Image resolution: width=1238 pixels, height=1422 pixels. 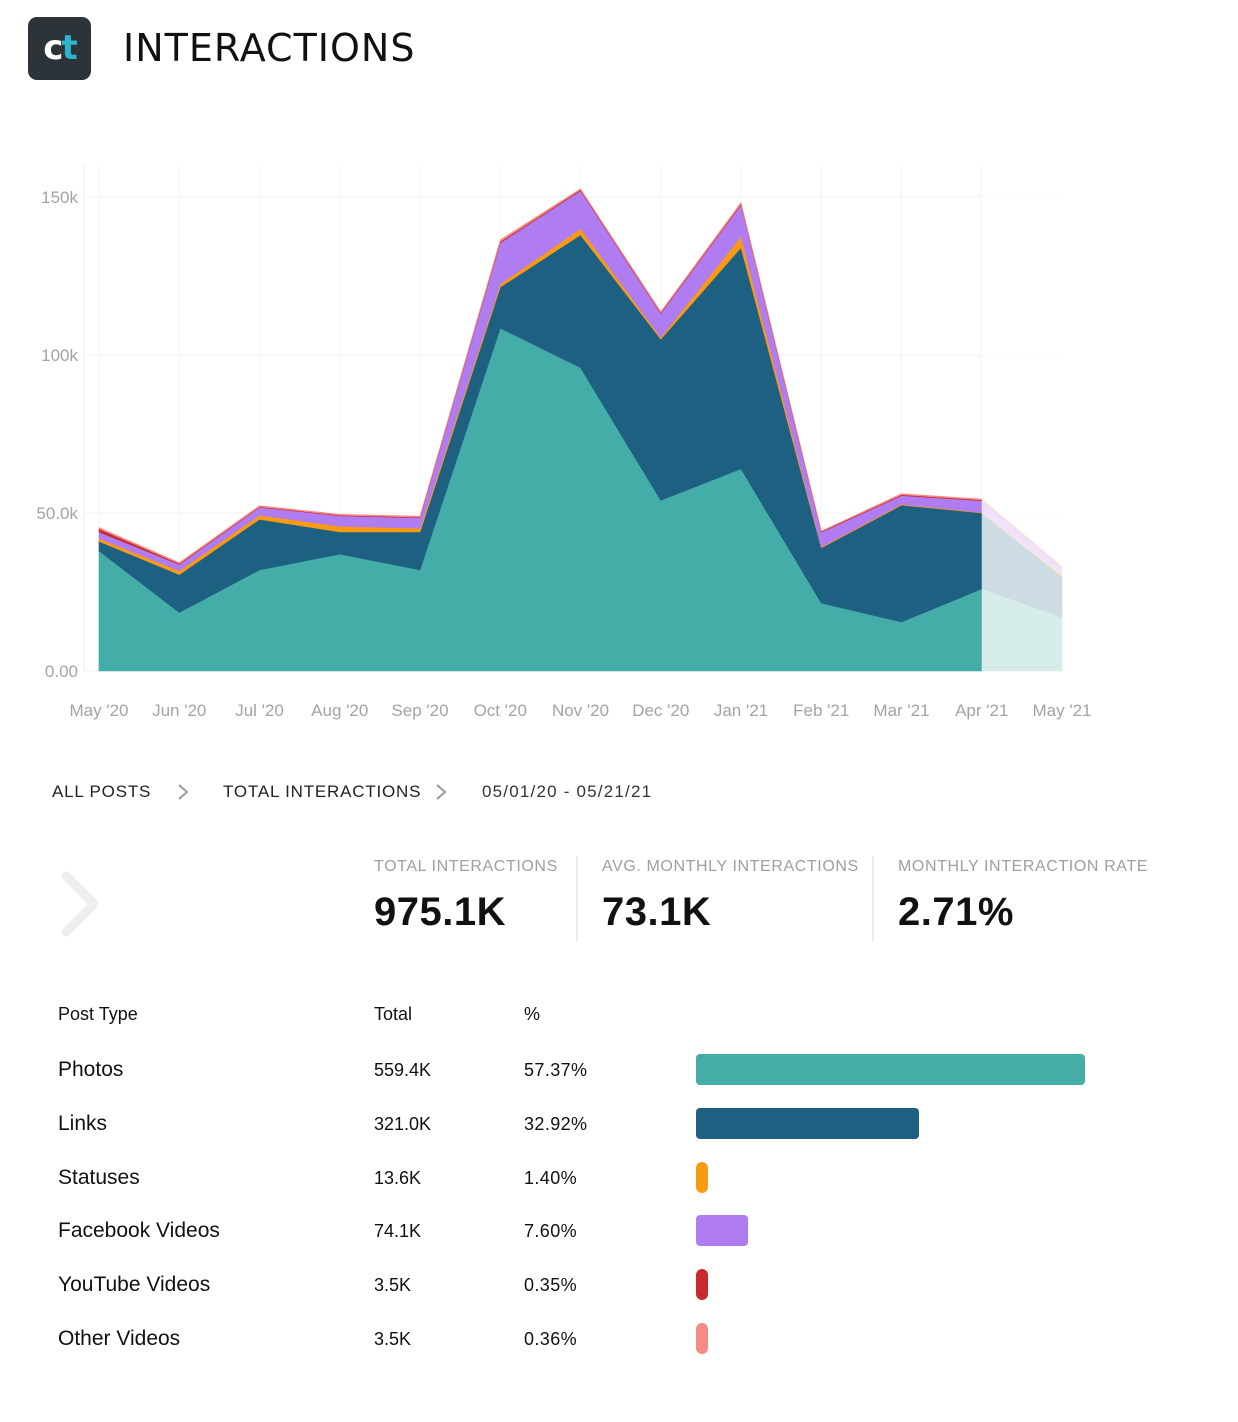 What do you see at coordinates (403, 1124) in the screenshot?
I see `post-type-total: 321.0K` at bounding box center [403, 1124].